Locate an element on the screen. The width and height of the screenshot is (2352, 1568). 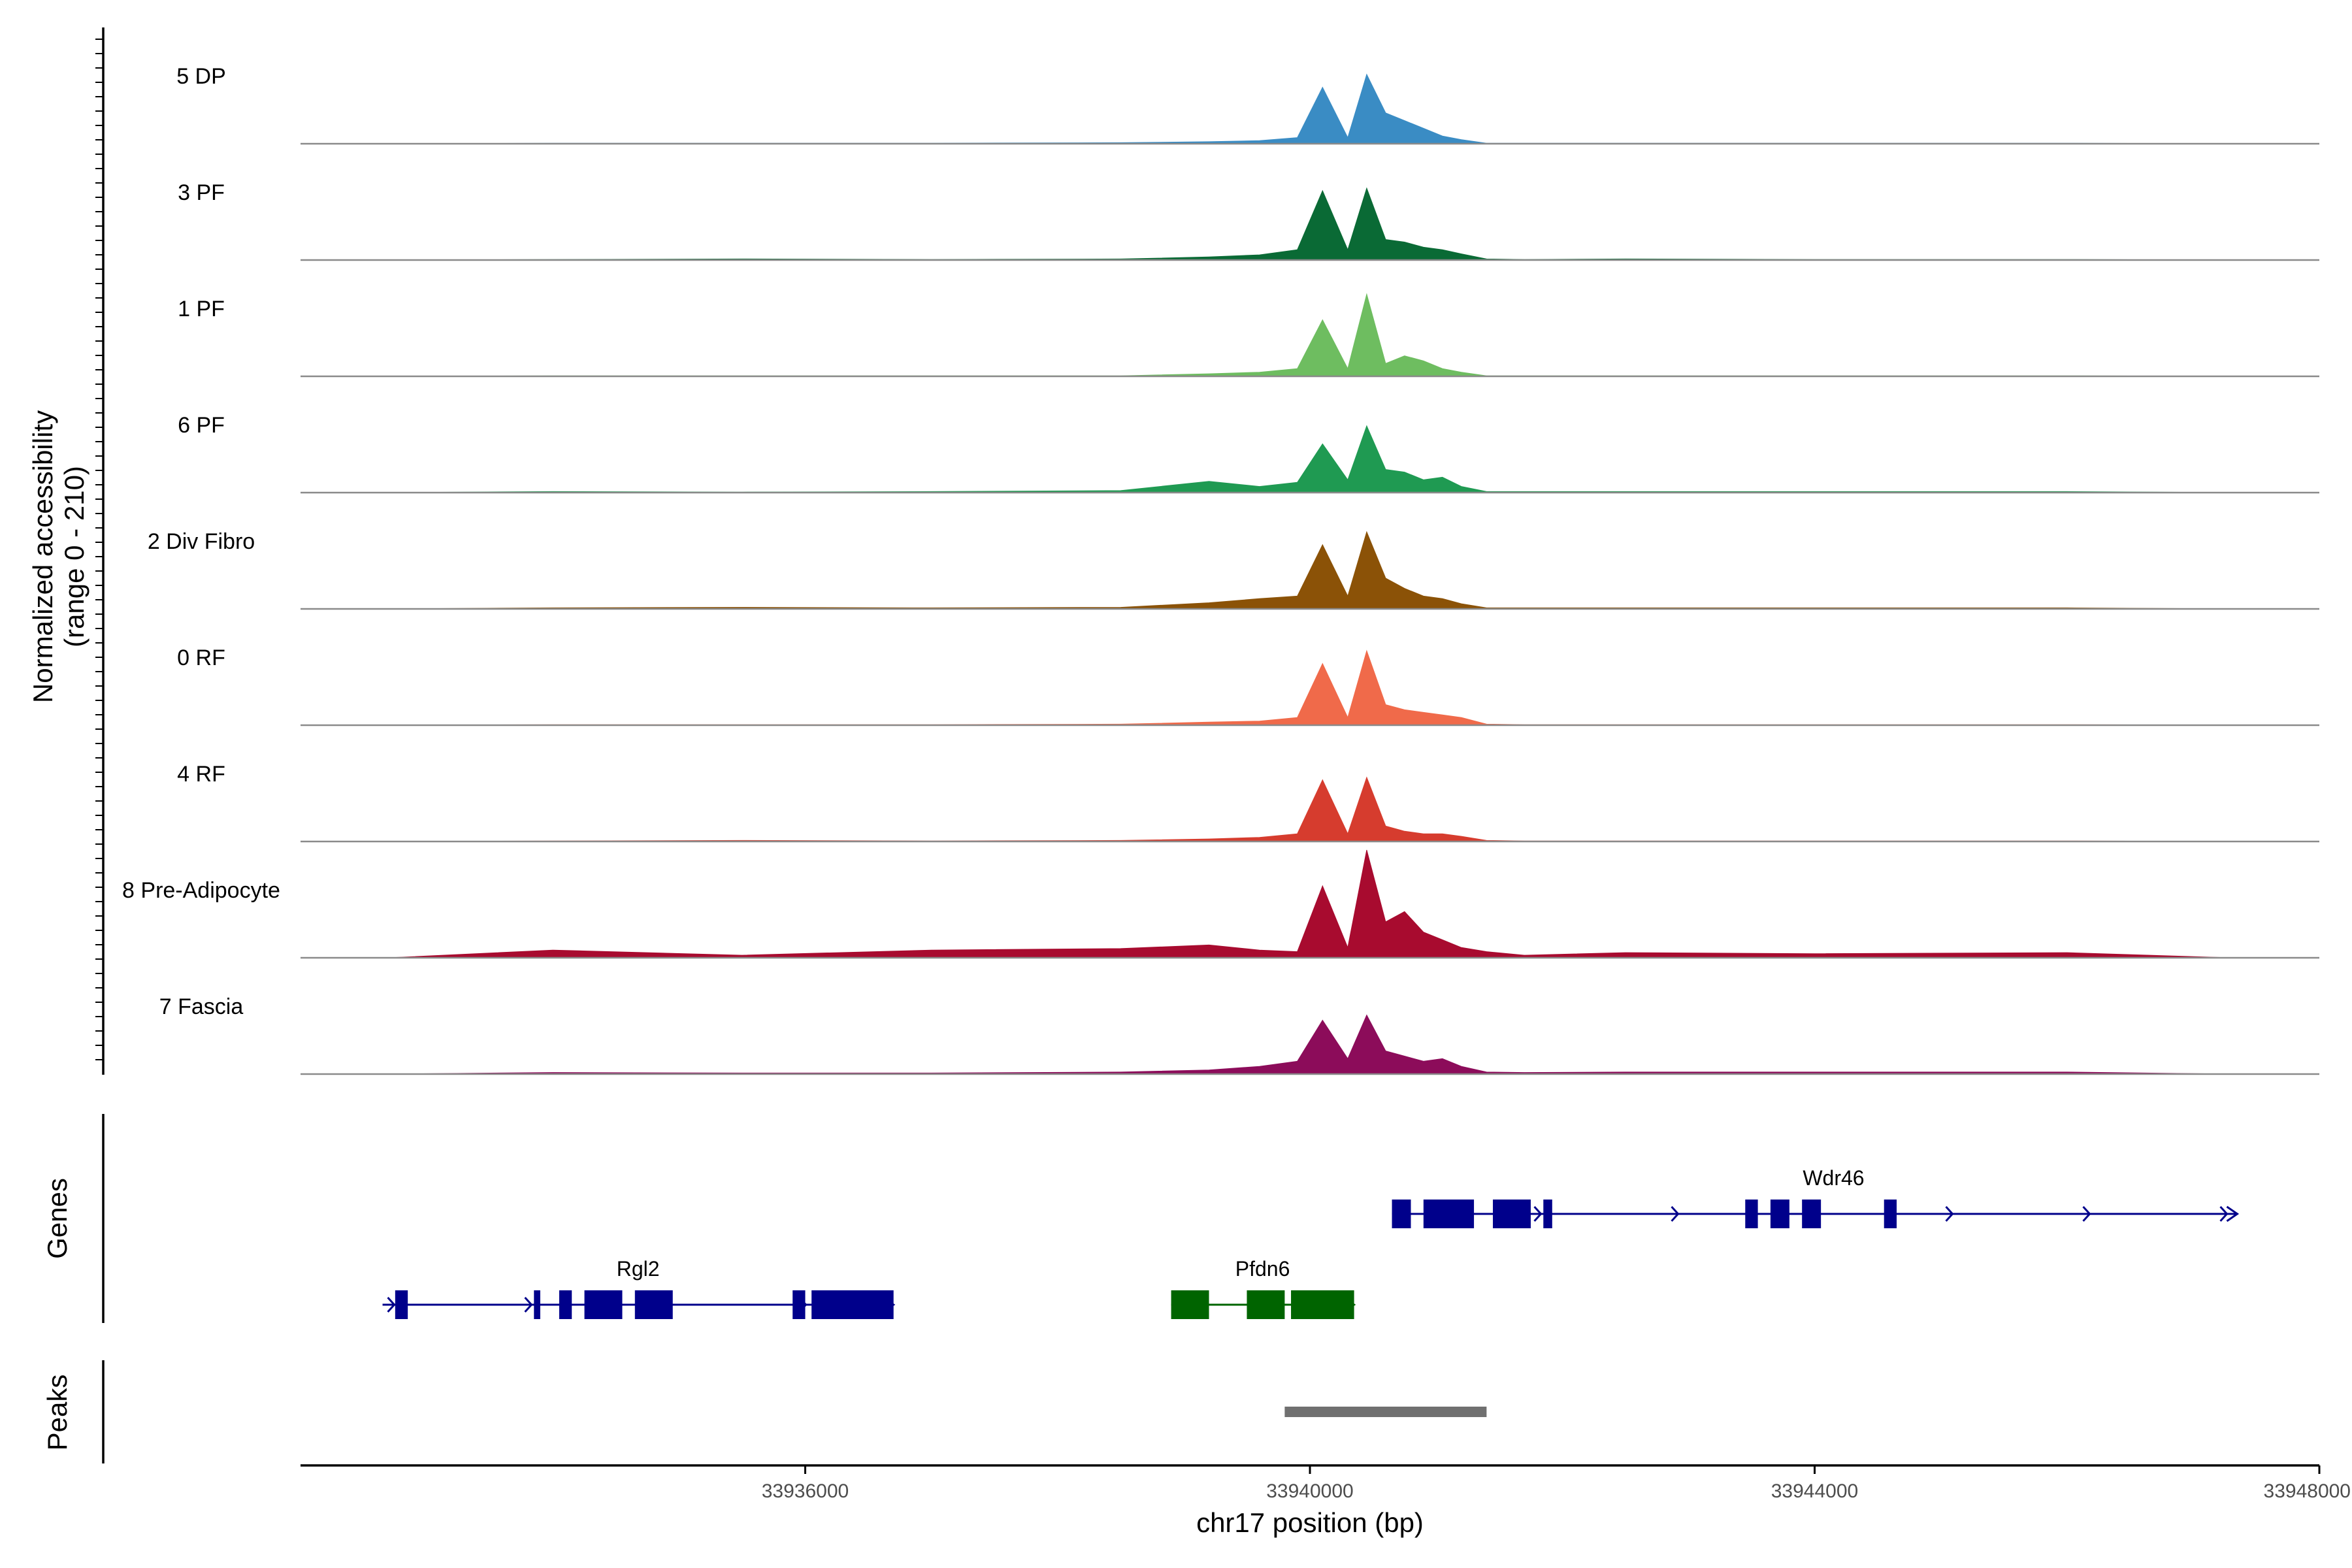
coverage-y-axis-ticks is located at coordinates (99, 549).